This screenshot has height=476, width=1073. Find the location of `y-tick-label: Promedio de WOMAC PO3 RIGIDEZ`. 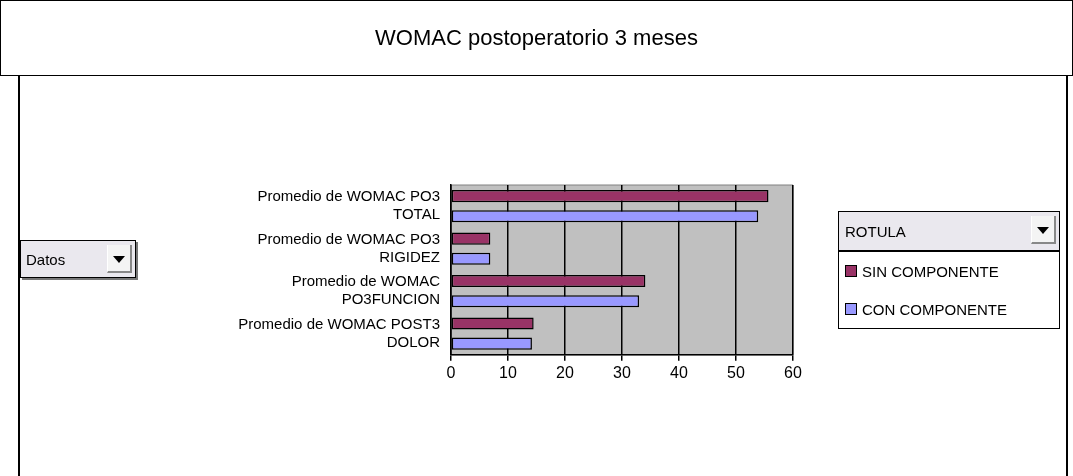

y-tick-label: Promedio de WOMAC PO3 RIGIDEZ is located at coordinates (348, 247).